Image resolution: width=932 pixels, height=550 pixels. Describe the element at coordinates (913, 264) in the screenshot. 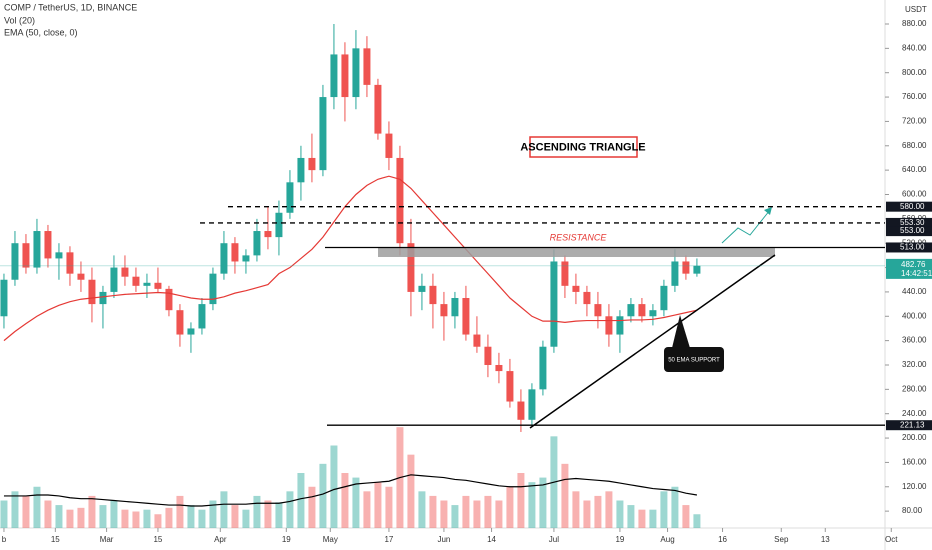

I see `last-price-label: 482.76` at that location.